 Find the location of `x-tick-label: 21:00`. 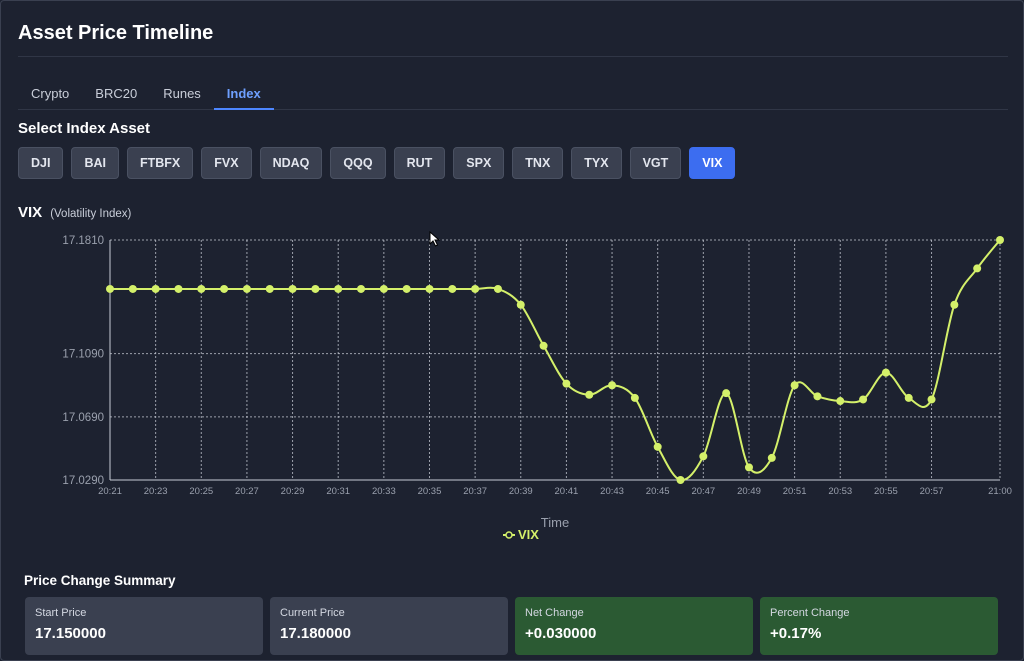

x-tick-label: 21:00 is located at coordinates (1000, 491).